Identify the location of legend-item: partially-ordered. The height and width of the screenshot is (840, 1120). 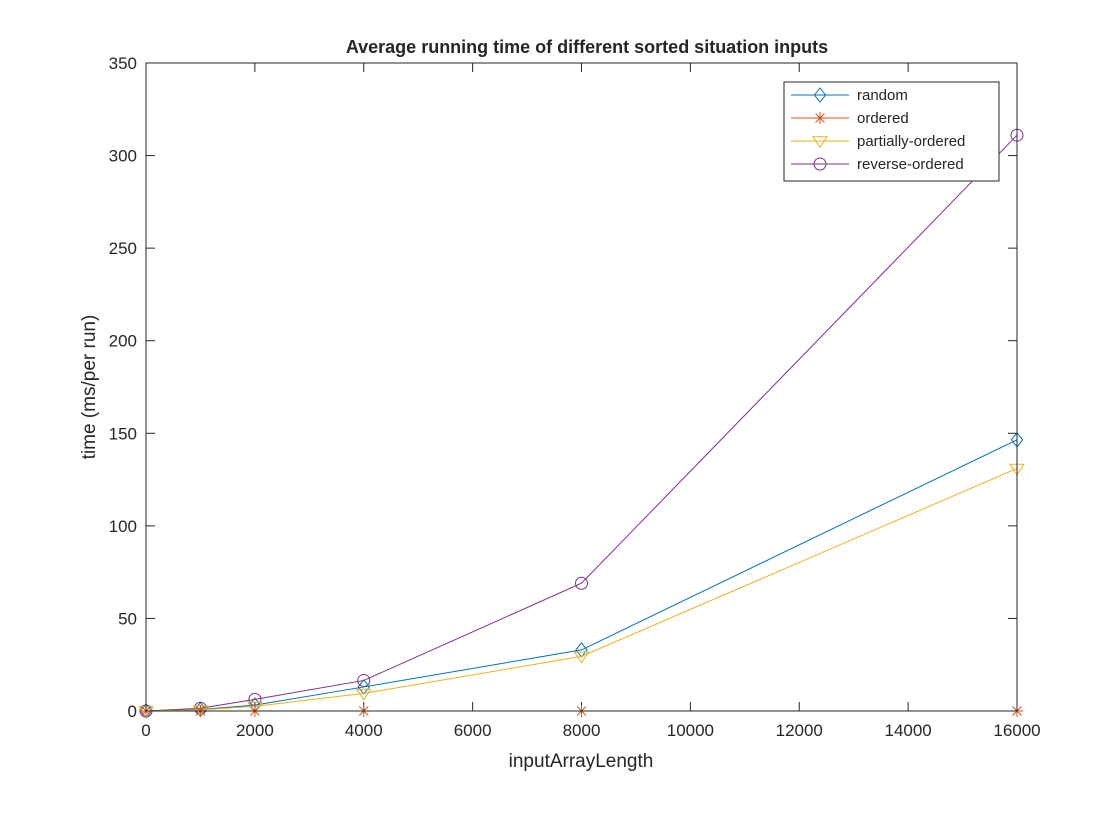
(878, 141).